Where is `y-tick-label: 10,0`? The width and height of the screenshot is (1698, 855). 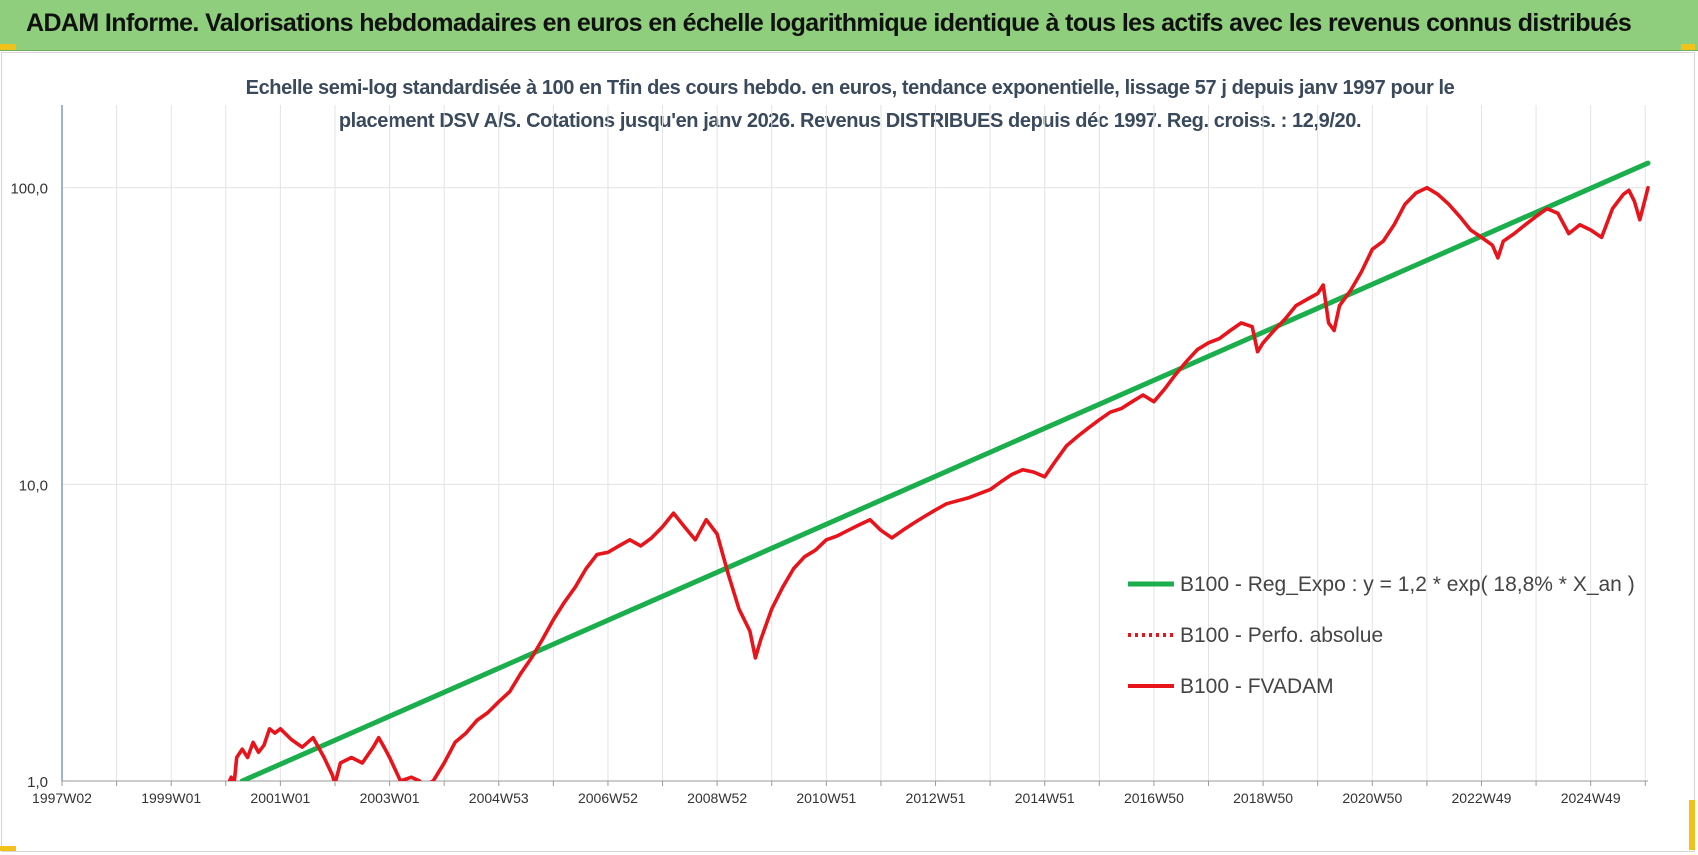
y-tick-label: 10,0 is located at coordinates (33, 485).